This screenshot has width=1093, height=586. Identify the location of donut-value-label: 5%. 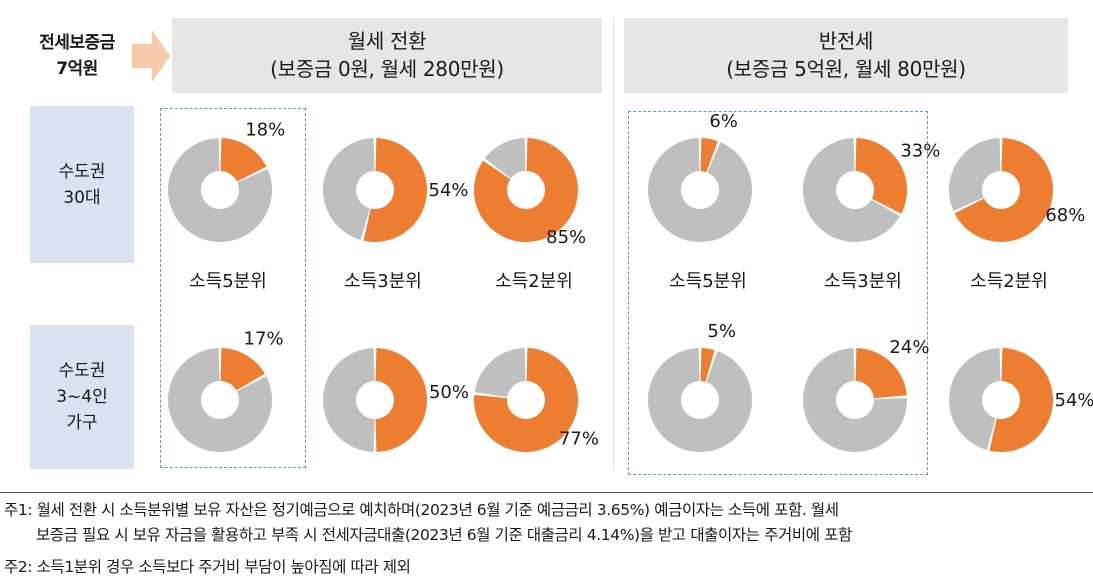
(721, 331).